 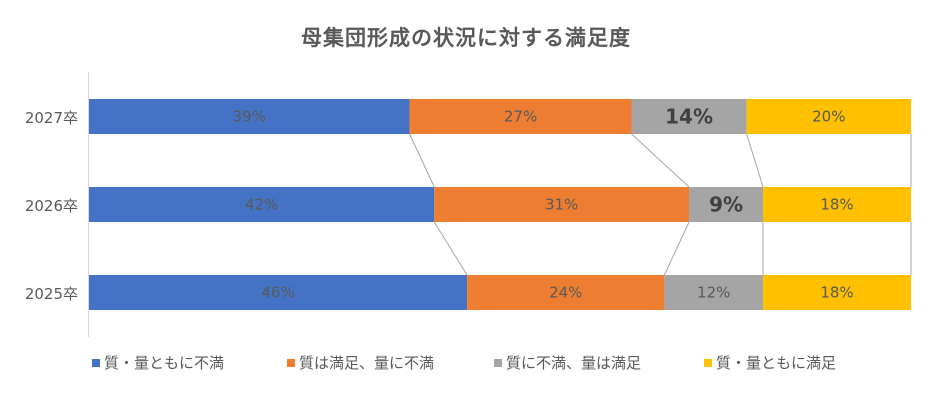 I want to click on data-label: 31%, so click(x=561, y=205).